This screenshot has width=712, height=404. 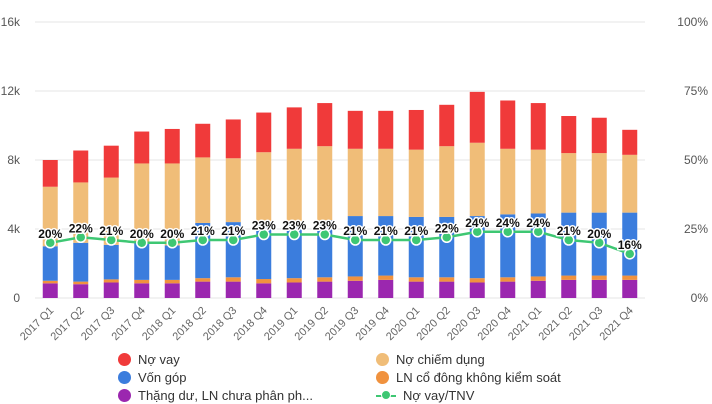 I want to click on legend-item: LN cổ đông không kiểm soát, so click(x=506, y=377).